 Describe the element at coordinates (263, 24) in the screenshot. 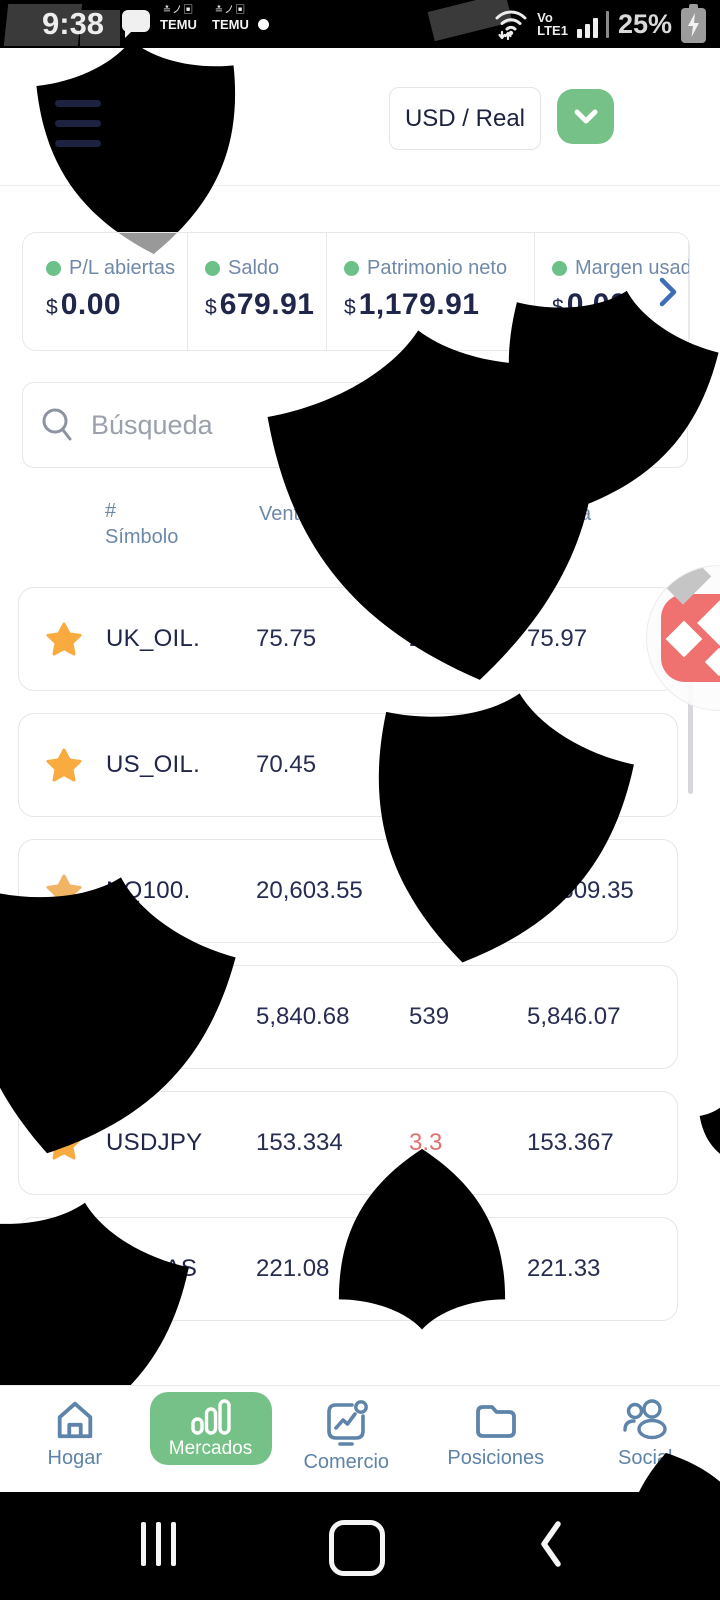

I see `notification-dot-icon` at that location.